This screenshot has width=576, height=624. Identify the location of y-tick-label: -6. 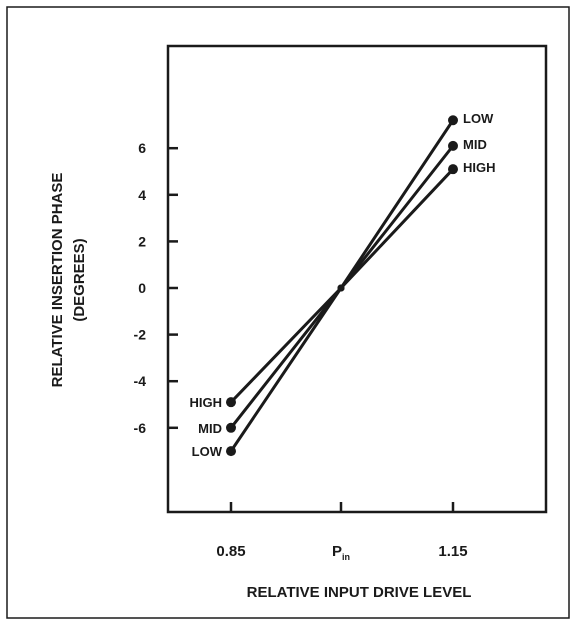
(140, 428).